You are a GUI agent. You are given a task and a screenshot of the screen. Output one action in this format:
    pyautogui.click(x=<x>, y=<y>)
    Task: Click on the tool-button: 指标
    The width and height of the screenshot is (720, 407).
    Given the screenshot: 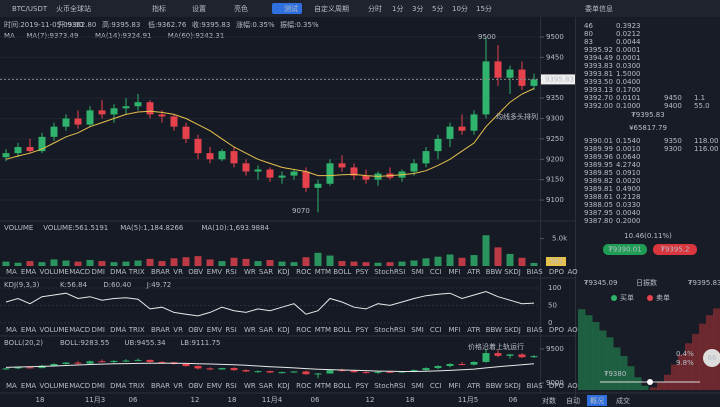 What is the action you would take?
    pyautogui.click(x=159, y=8)
    